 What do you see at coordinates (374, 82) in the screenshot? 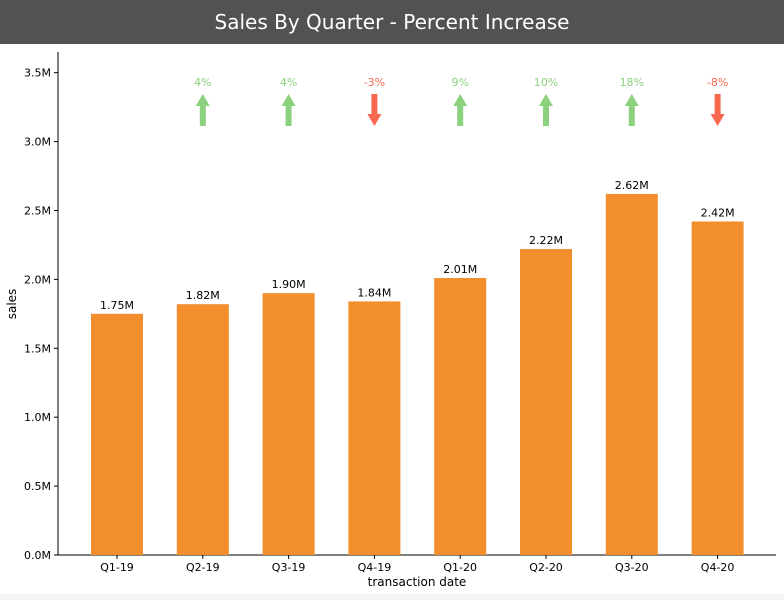
I see `percent-change-label: -3%` at bounding box center [374, 82].